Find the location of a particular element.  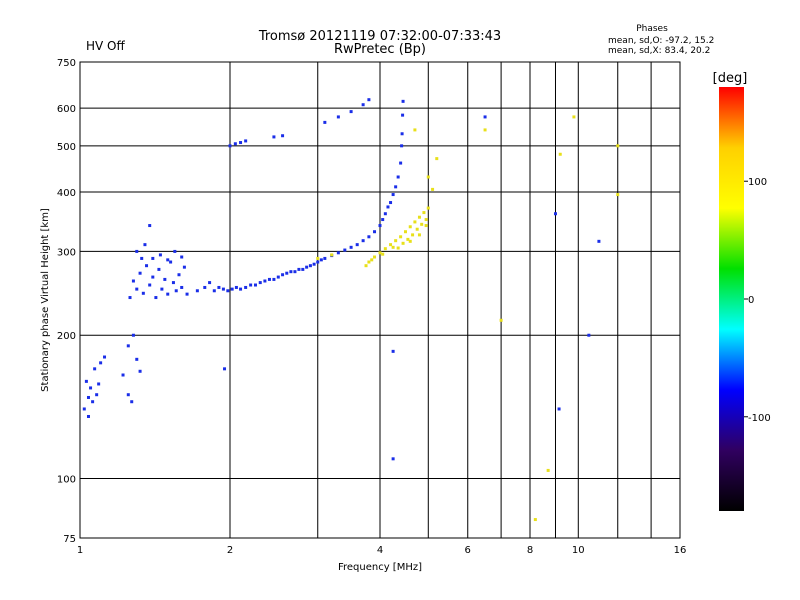

y-tick-label: 300 is located at coordinates (66, 252).